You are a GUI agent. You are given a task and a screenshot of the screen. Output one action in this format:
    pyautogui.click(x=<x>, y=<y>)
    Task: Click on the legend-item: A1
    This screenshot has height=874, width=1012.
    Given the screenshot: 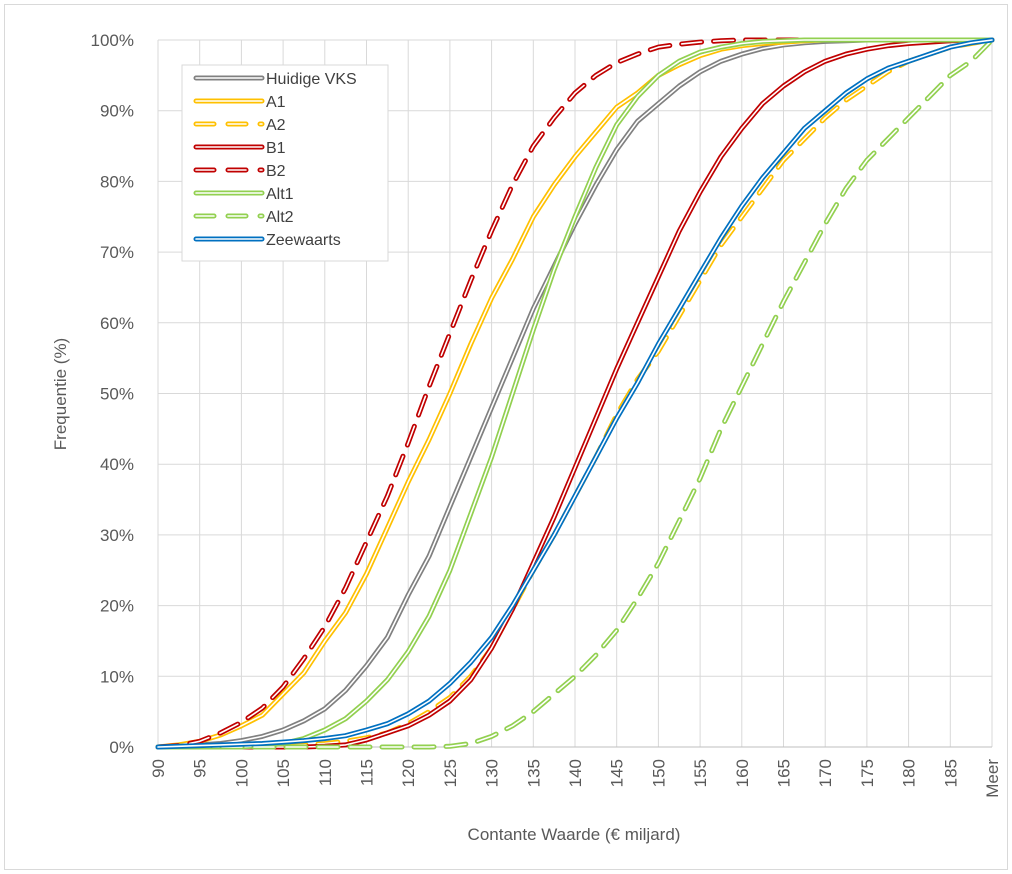 What is the action you would take?
    pyautogui.click(x=239, y=102)
    